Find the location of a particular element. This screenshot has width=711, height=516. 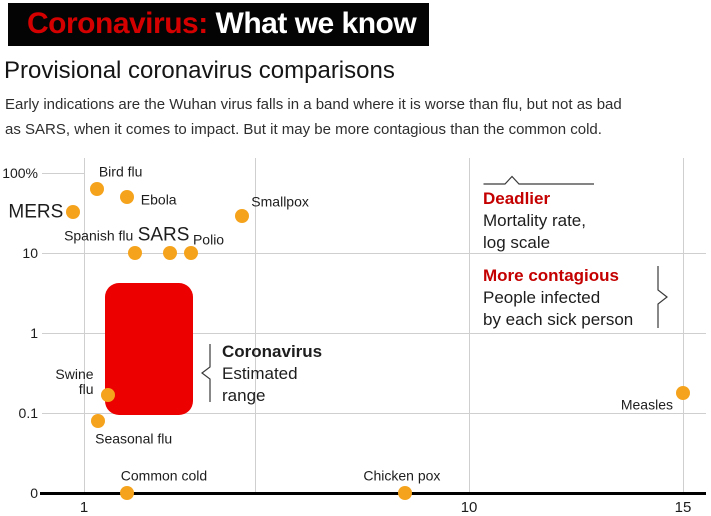

coronavirus-line2: range is located at coordinates (244, 395).